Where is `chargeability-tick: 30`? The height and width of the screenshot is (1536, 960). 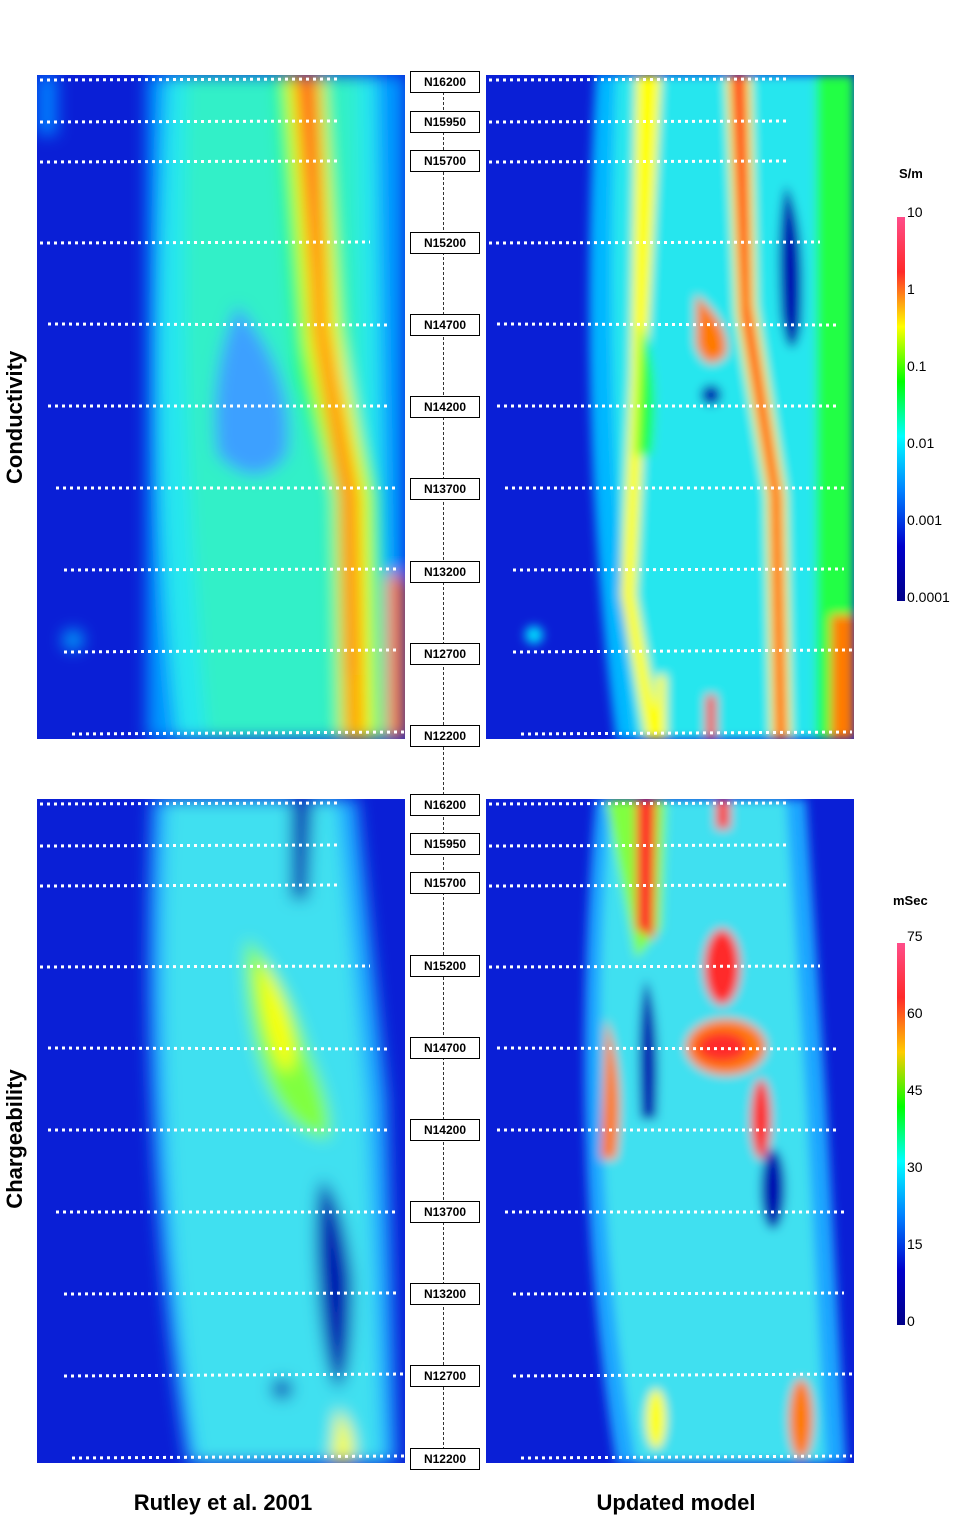 chargeability-tick: 30 is located at coordinates (915, 1167).